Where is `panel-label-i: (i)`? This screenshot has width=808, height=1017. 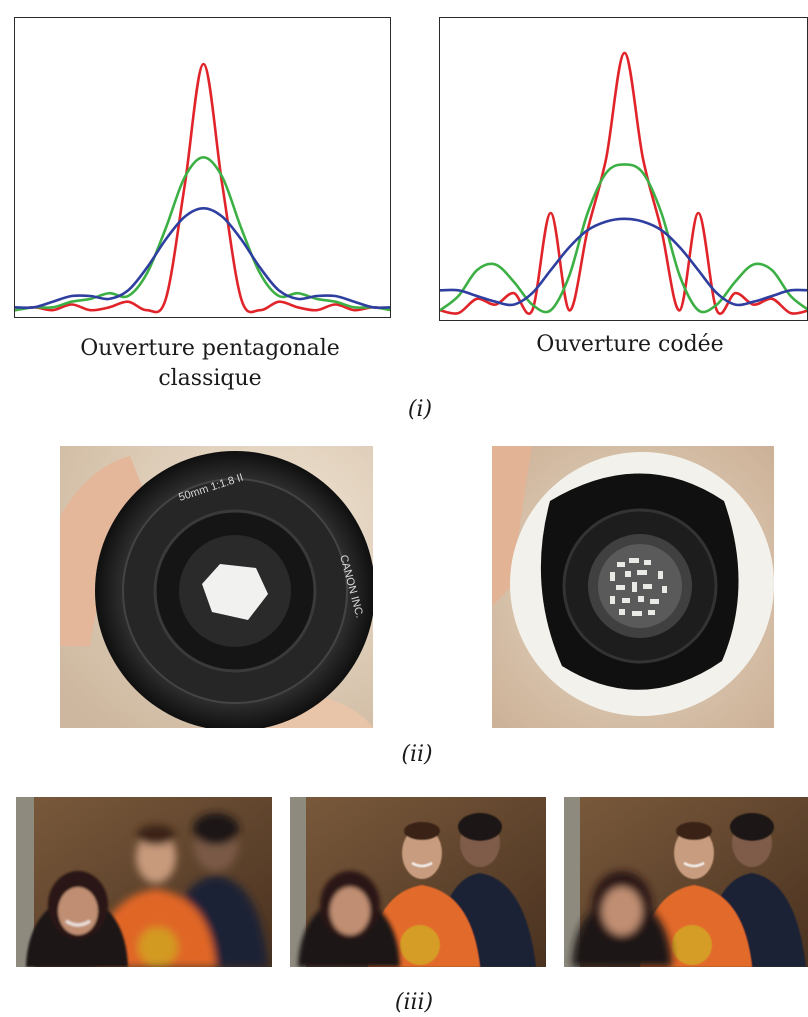
panel-label-i: (i) is located at coordinates (420, 409).